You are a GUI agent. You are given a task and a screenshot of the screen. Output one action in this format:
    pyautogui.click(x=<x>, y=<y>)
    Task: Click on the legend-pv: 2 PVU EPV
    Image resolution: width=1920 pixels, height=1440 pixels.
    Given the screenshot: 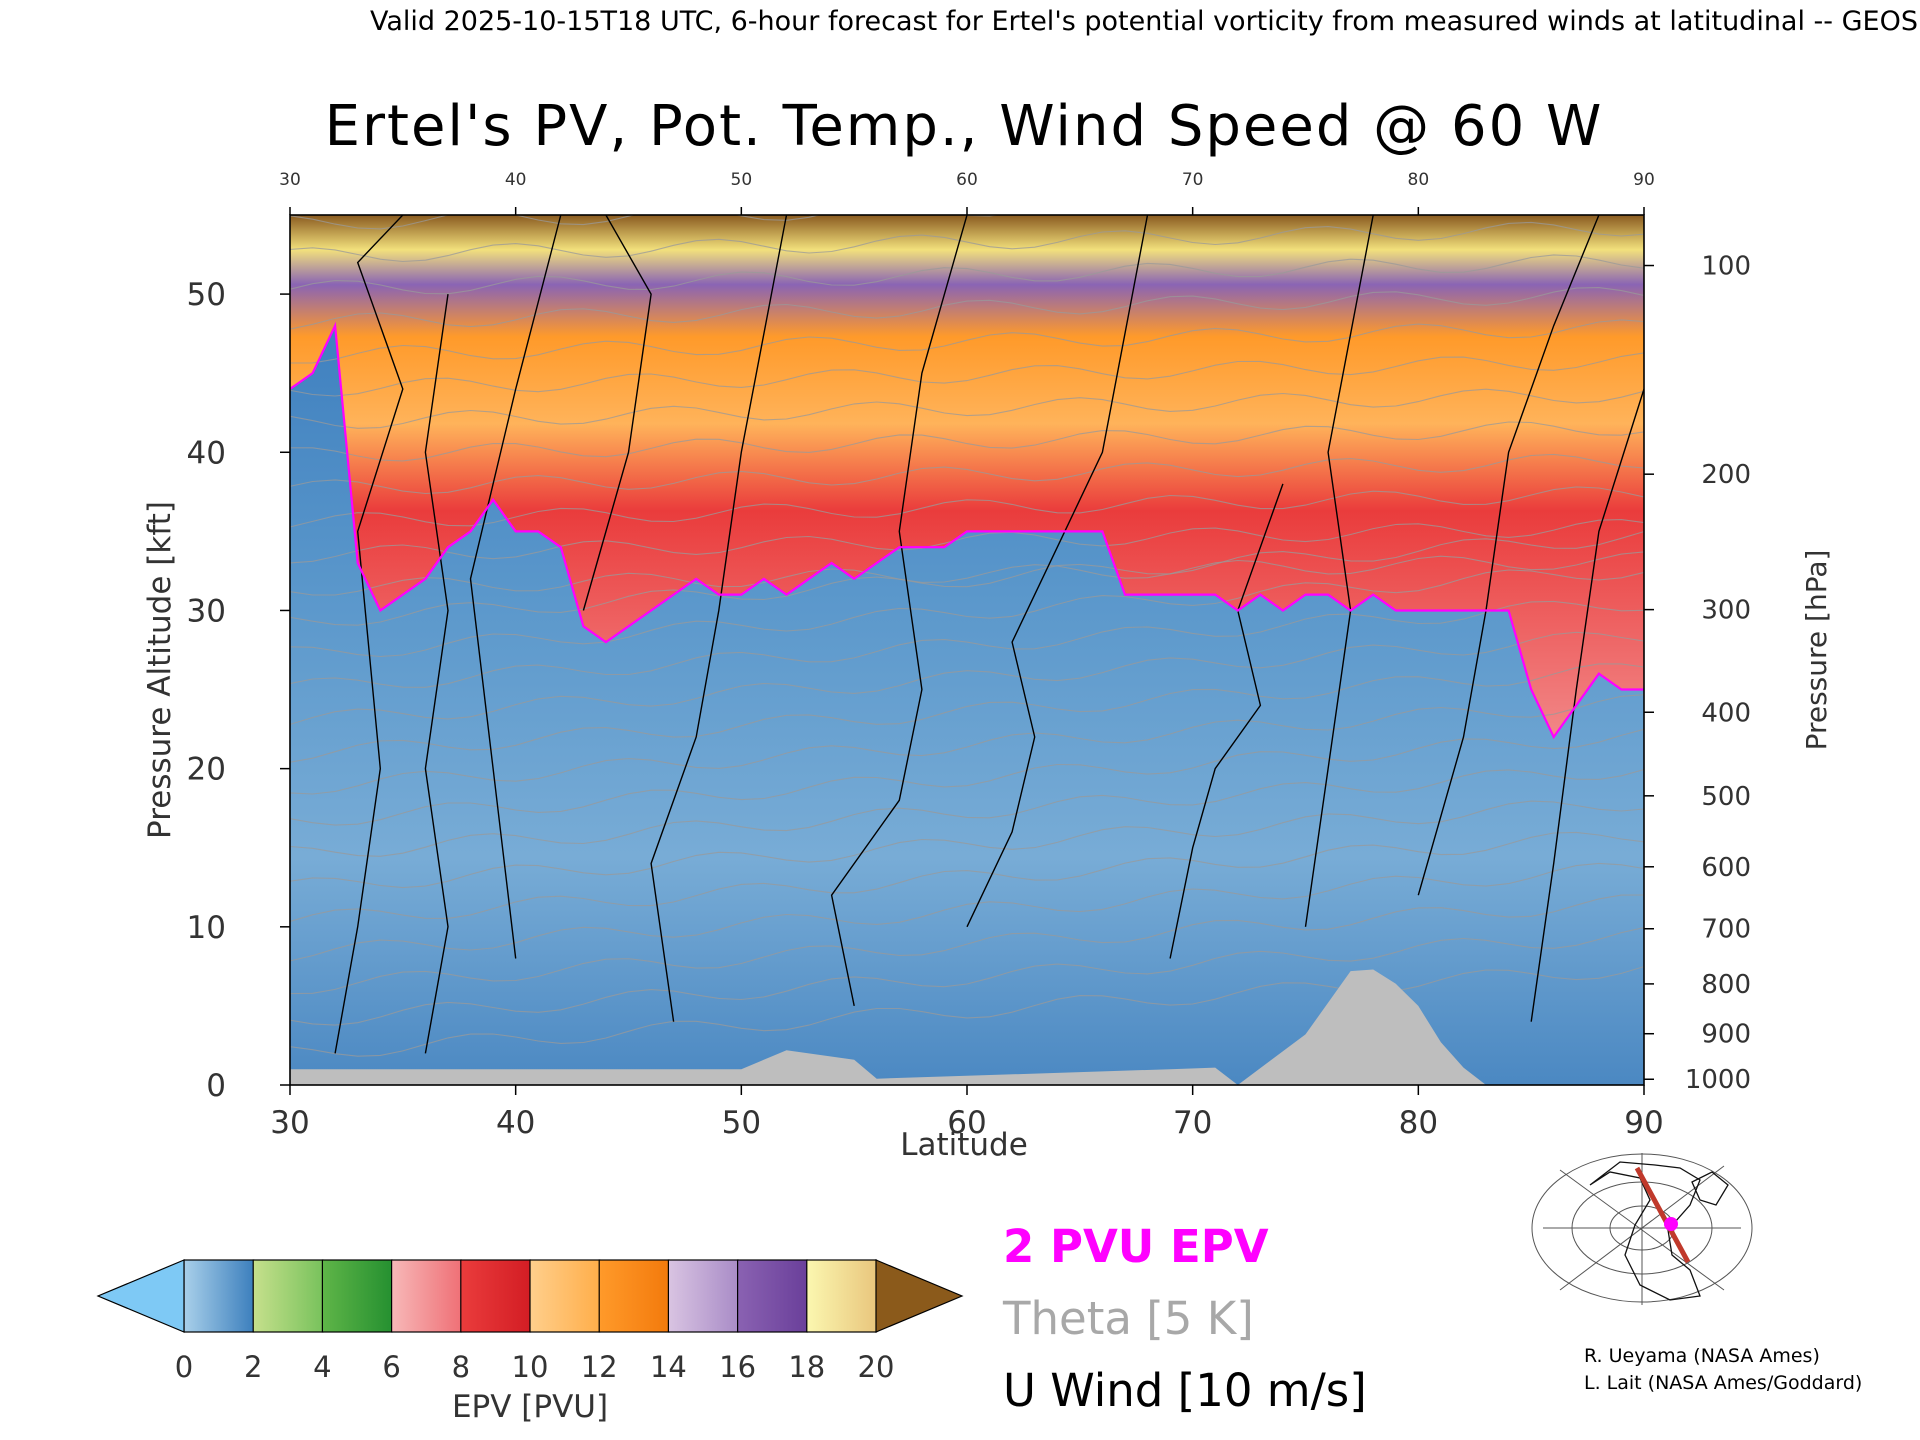 What is the action you would take?
    pyautogui.click(x=1136, y=1246)
    